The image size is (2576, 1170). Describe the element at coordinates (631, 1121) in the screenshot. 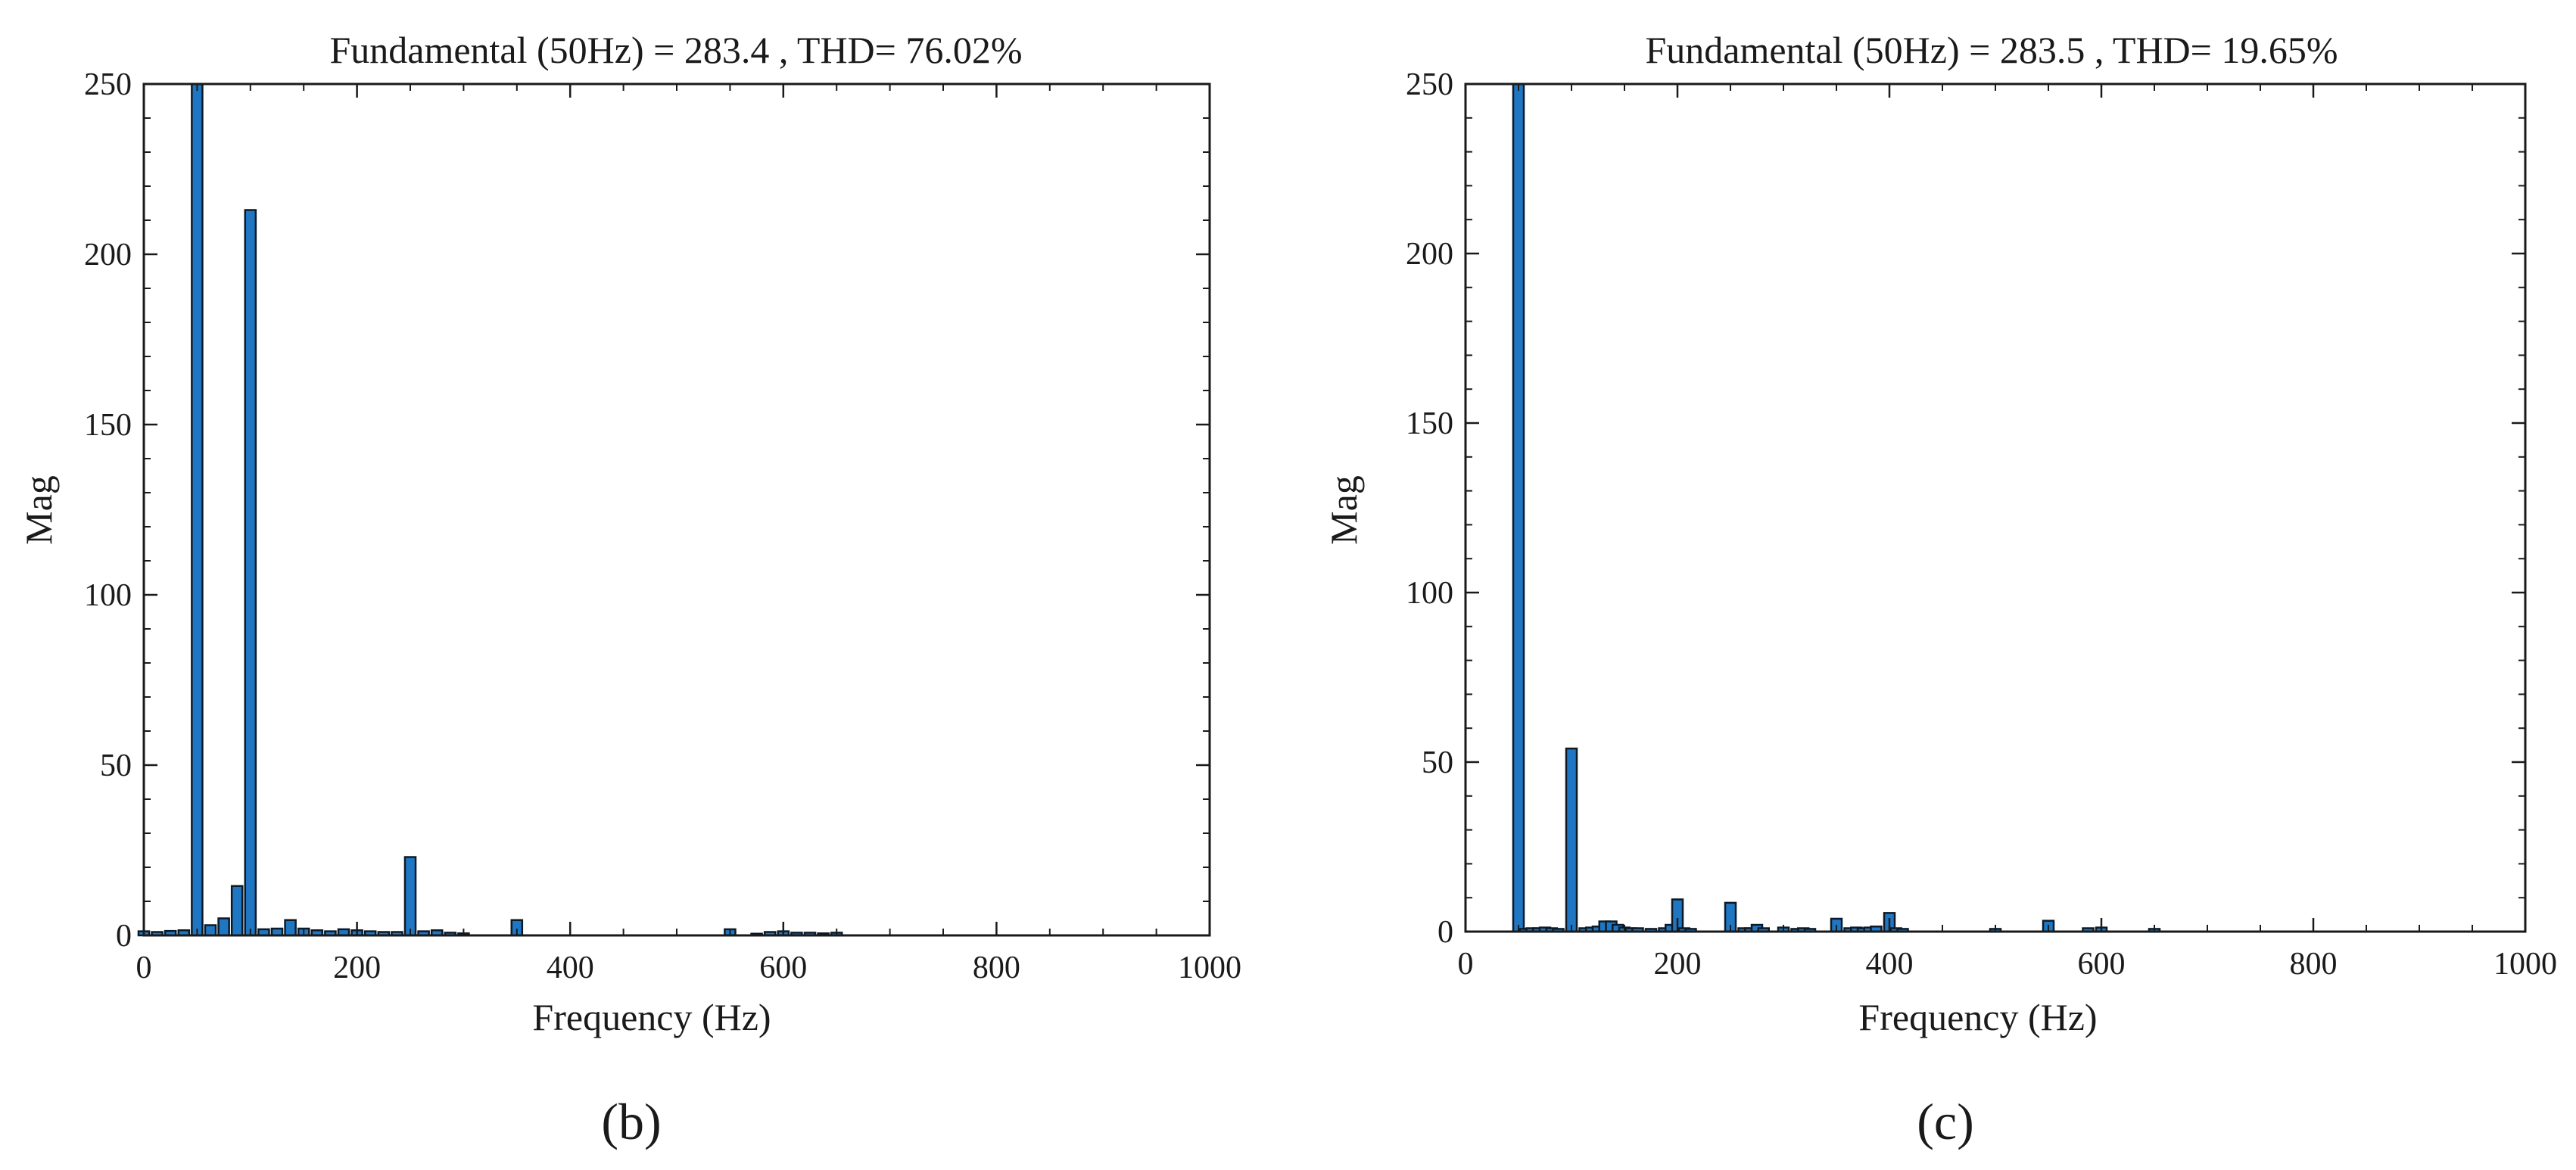

I see `panel-label: (b)` at that location.